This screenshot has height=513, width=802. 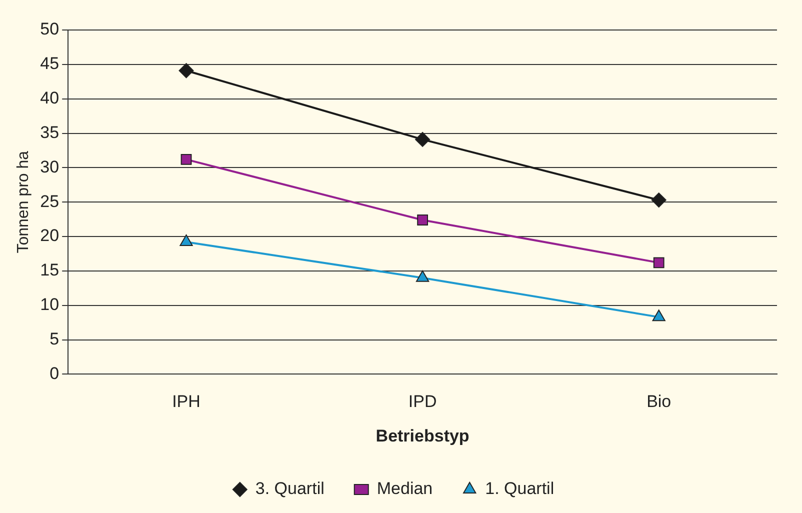 I want to click on y-tick-label: 45, so click(x=50, y=64).